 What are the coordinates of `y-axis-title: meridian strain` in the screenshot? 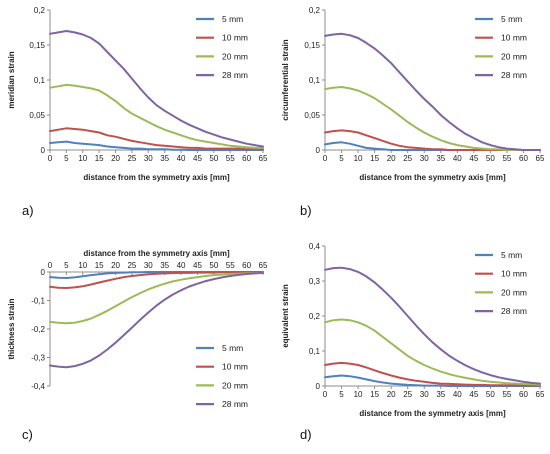 It's located at (11, 79).